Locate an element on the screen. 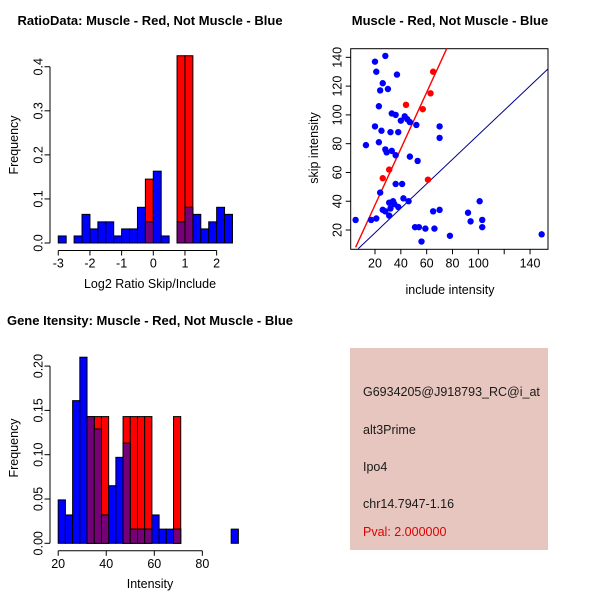 This screenshot has width=600, height=600. y-tick-label: 0.10 is located at coordinates (39, 454).